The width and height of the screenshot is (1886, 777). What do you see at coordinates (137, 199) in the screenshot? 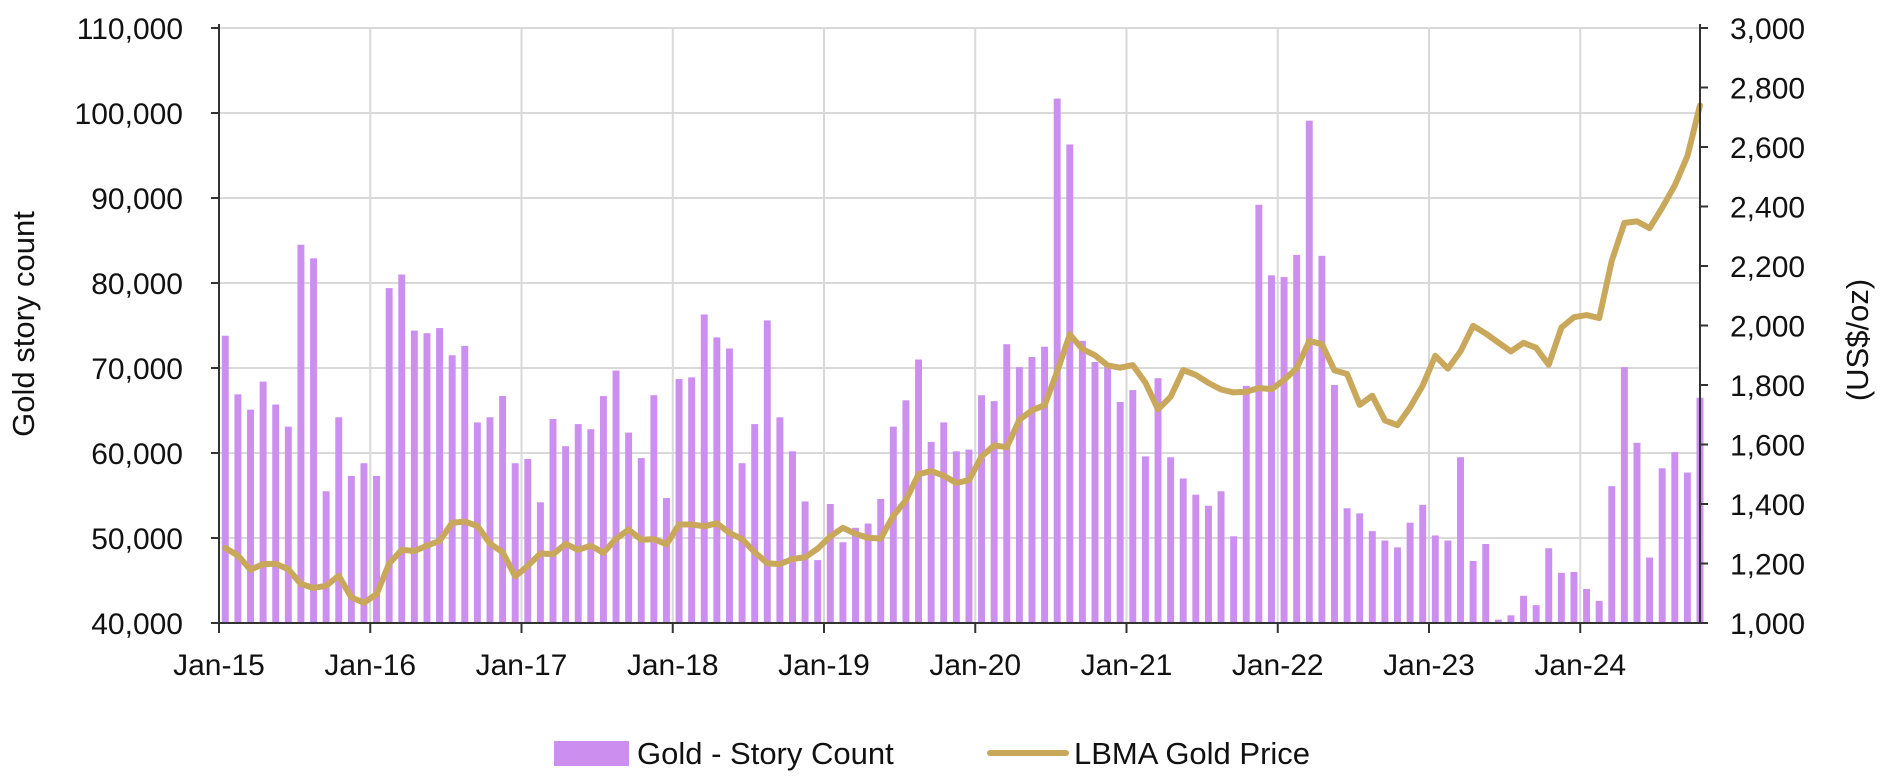
I see `y-tick-label: 90,000` at bounding box center [137, 199].